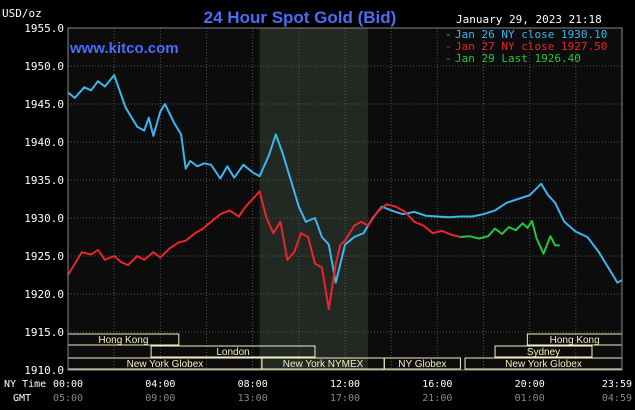 The width and height of the screenshot is (635, 410). Describe the element at coordinates (530, 398) in the screenshot. I see `x-tick-label-gmt: 01:00` at that location.